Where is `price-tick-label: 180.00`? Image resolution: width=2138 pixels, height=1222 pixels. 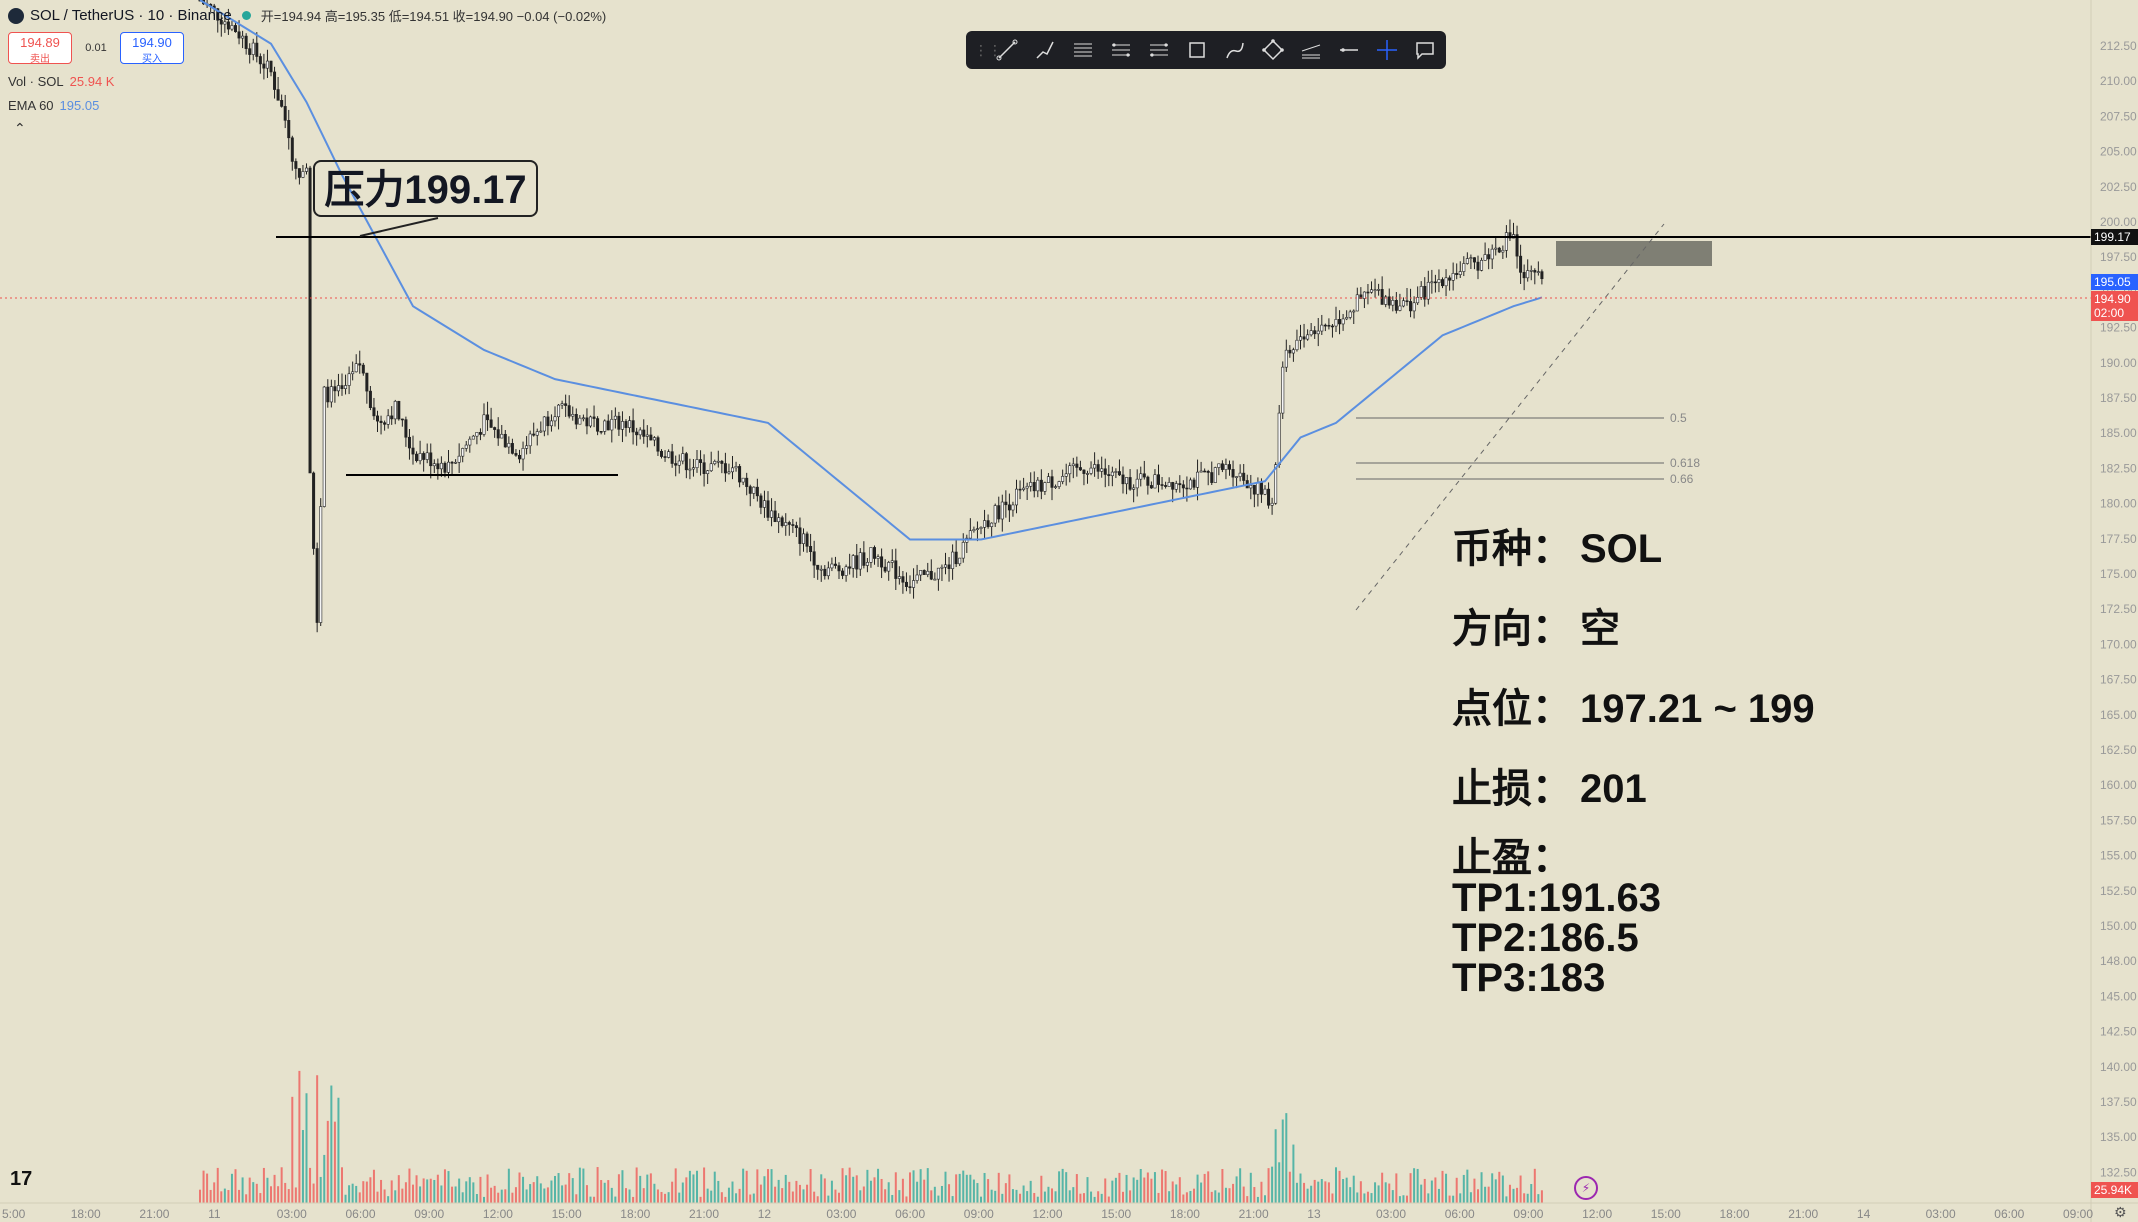
price-tick-label: 180.00 is located at coordinates (2118, 504).